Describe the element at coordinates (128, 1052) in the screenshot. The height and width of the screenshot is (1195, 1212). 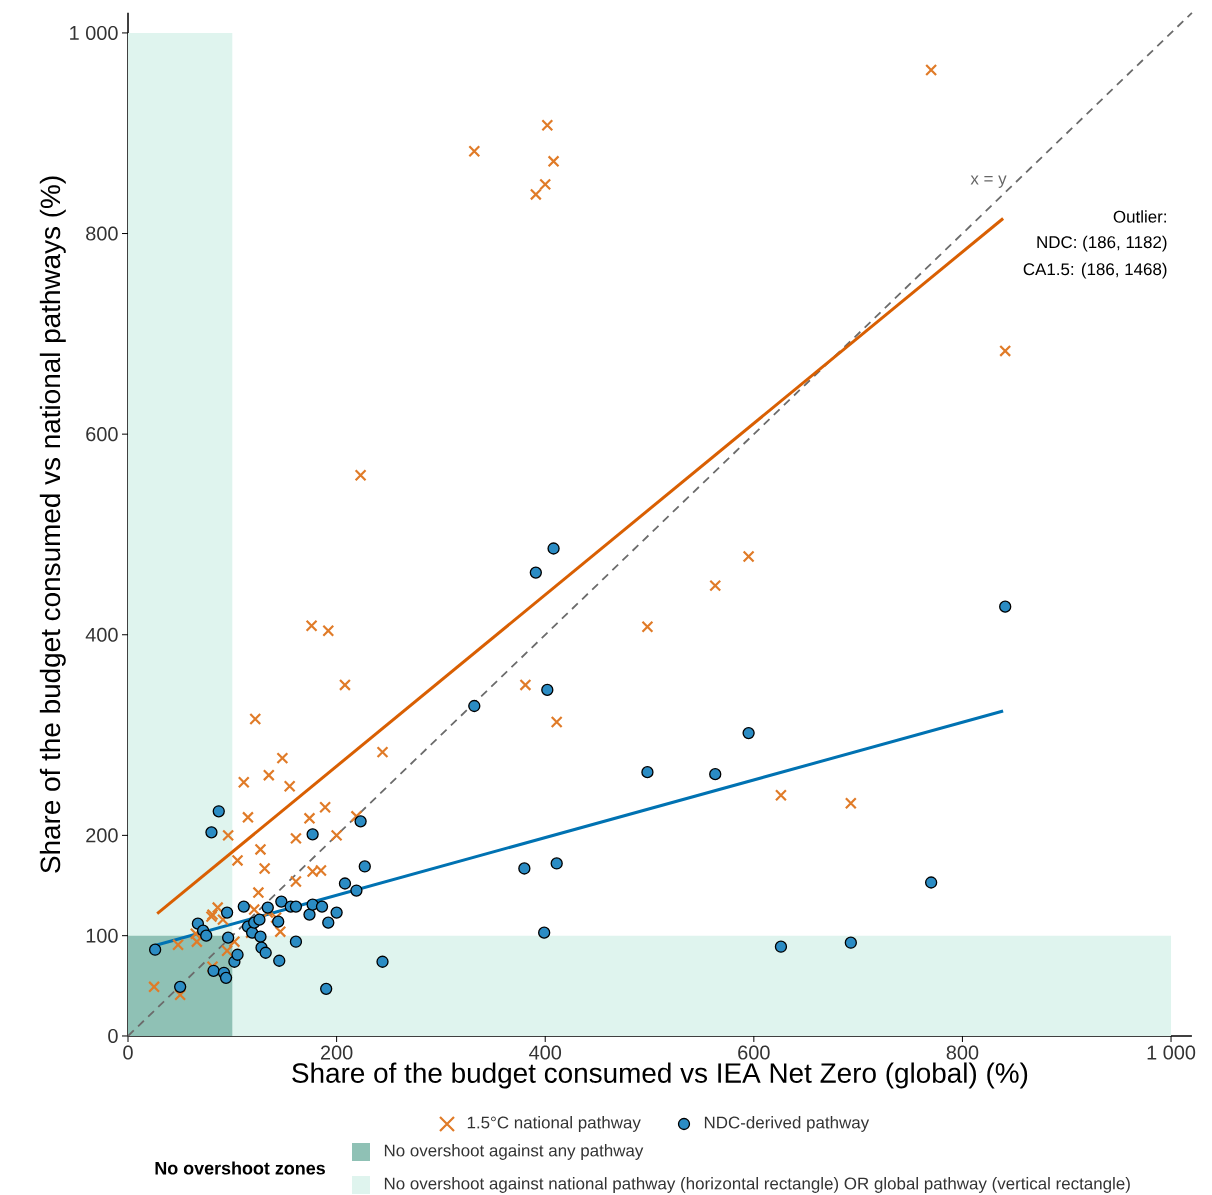
I see `x-tick-label: 0` at that location.